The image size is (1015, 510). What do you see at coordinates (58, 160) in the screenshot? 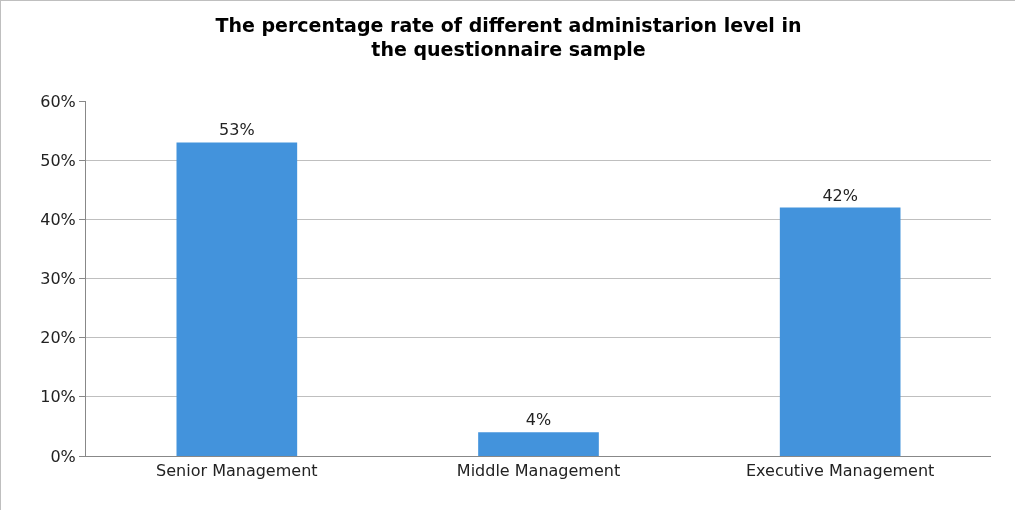
I see `y-tick-label: 50%` at bounding box center [58, 160].